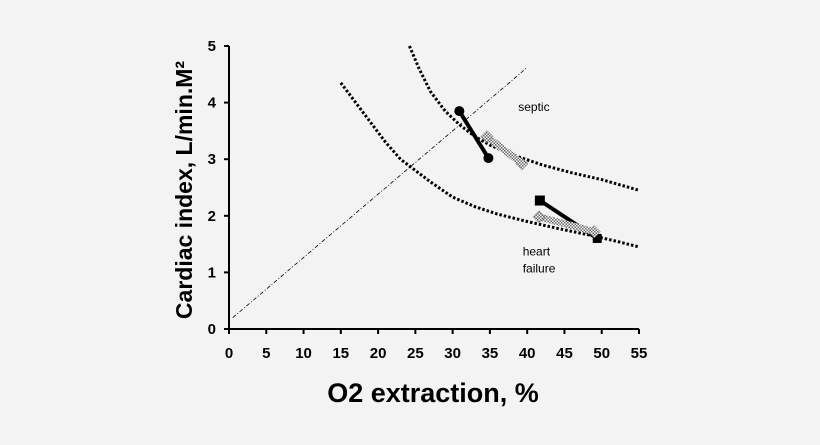 The height and width of the screenshot is (445, 820). Describe the element at coordinates (415, 353) in the screenshot. I see `x-tick-label: 25` at that location.